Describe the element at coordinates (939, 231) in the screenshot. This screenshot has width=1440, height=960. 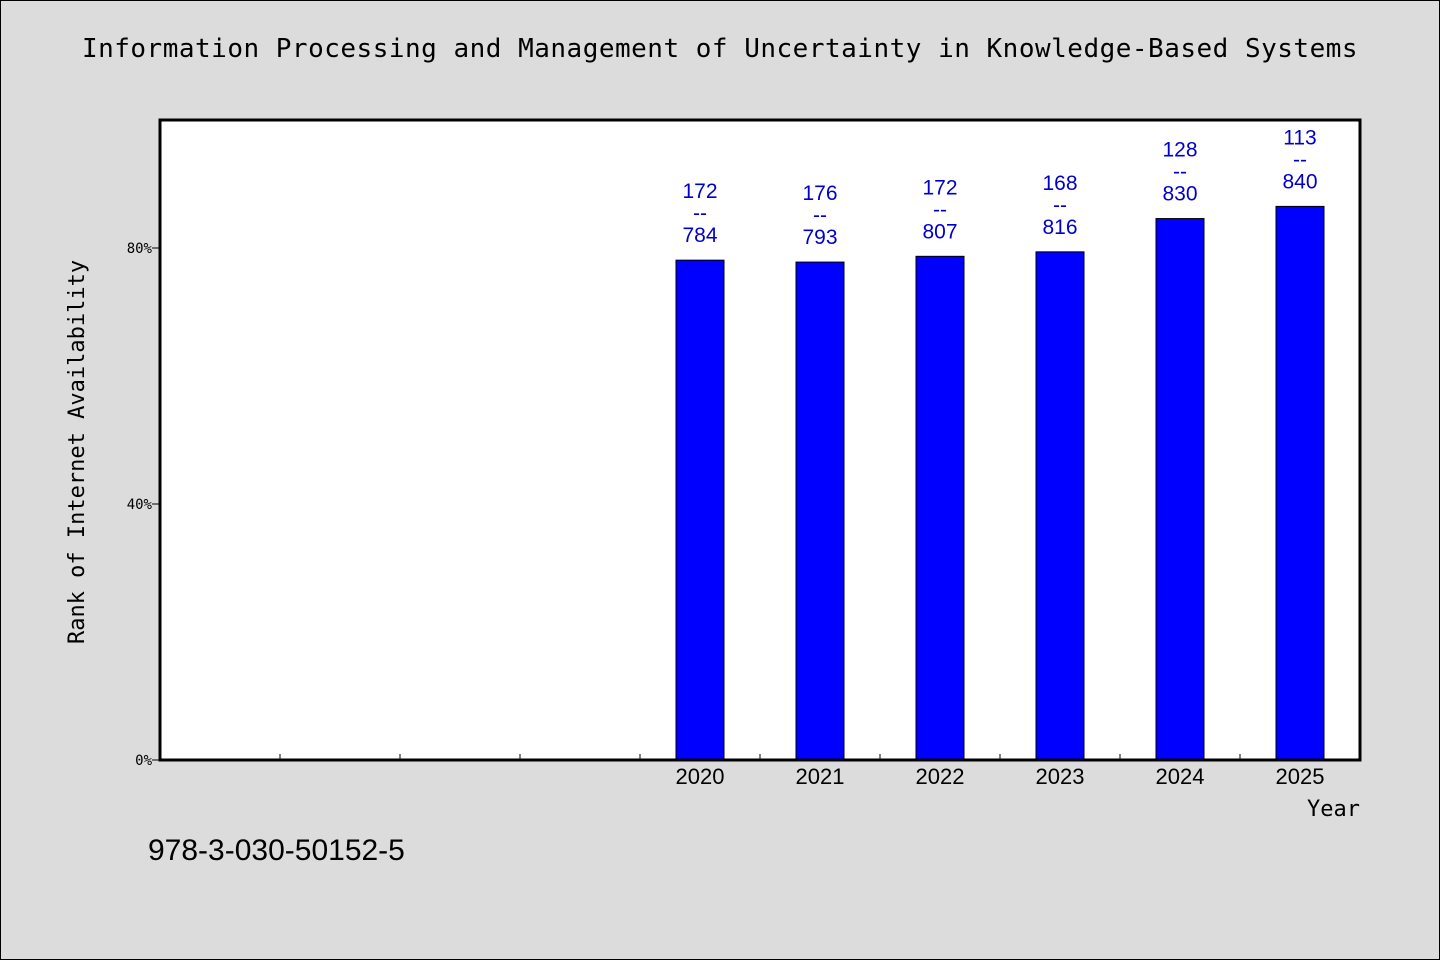
I see `bar-value-label: 807` at that location.